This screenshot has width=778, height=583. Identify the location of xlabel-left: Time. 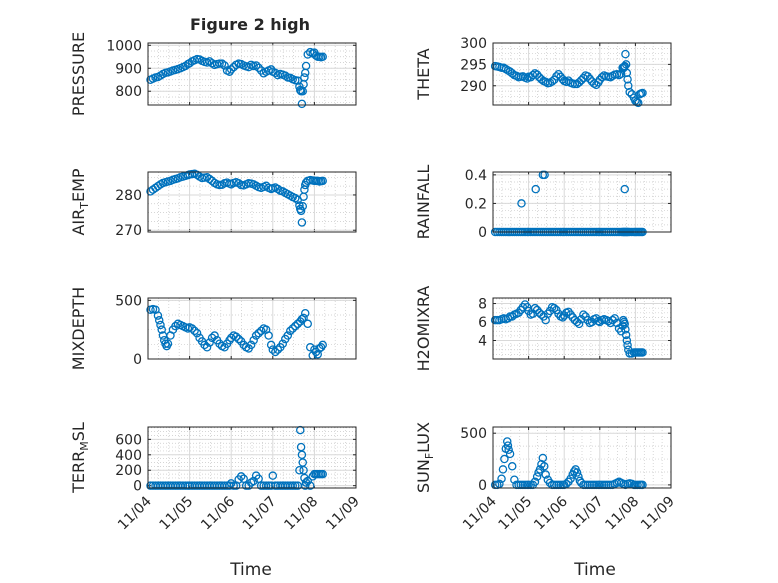
(250, 570).